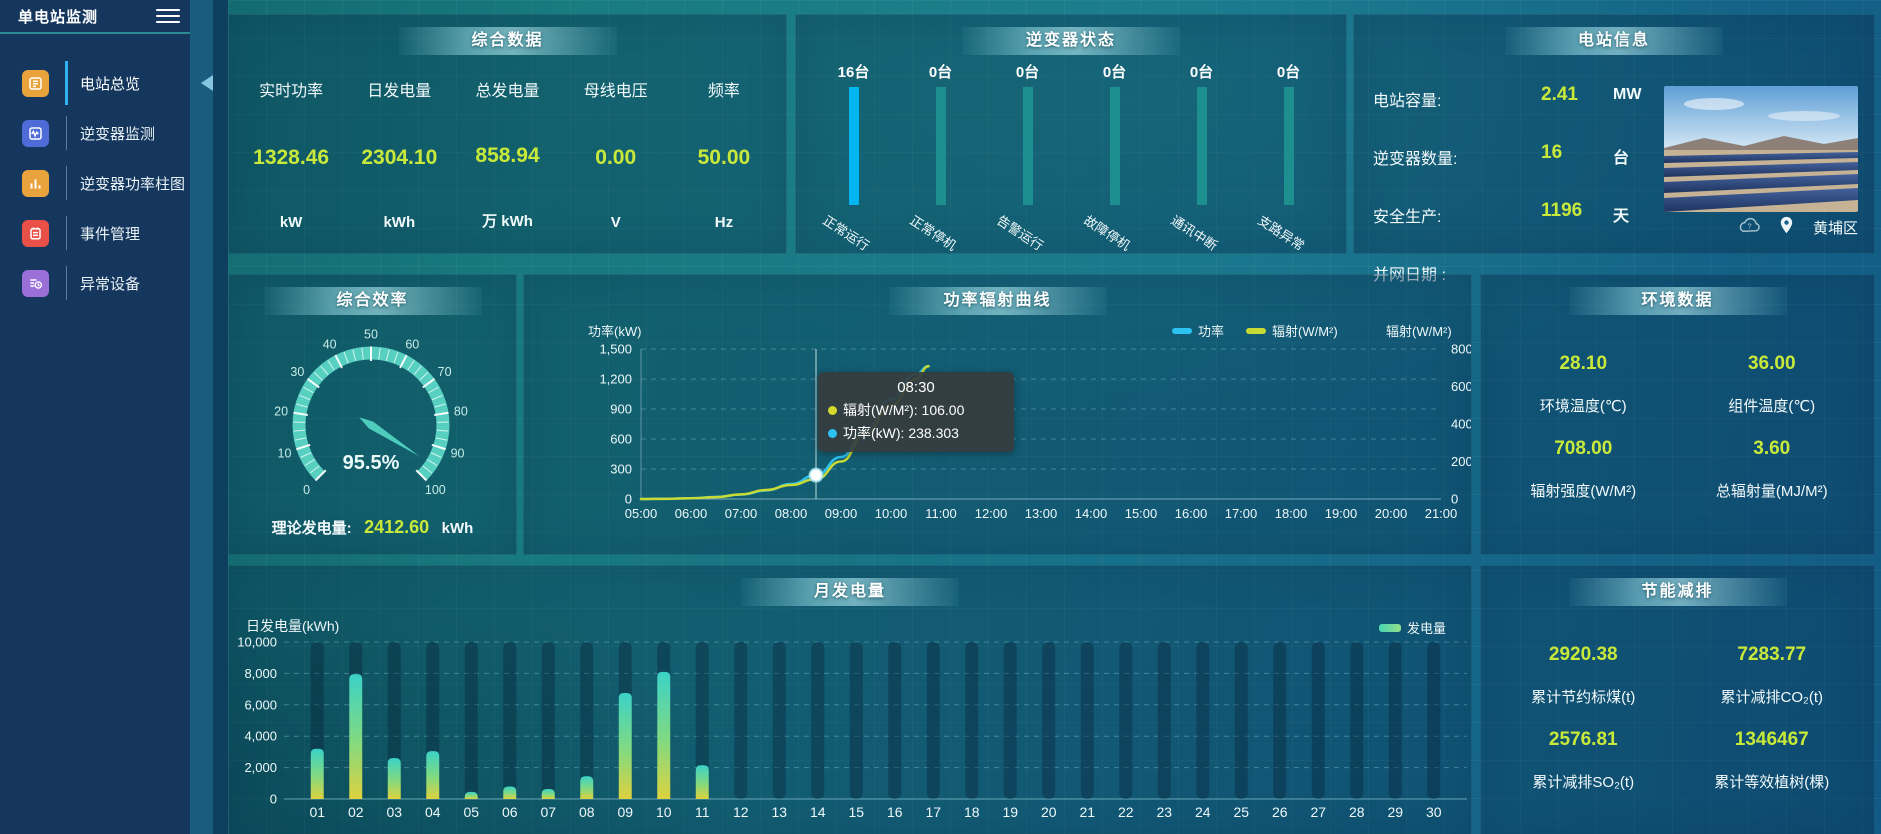 Image resolution: width=1881 pixels, height=834 pixels. Describe the element at coordinates (1193, 233) in the screenshot. I see `status-label: 通讯中断` at that location.